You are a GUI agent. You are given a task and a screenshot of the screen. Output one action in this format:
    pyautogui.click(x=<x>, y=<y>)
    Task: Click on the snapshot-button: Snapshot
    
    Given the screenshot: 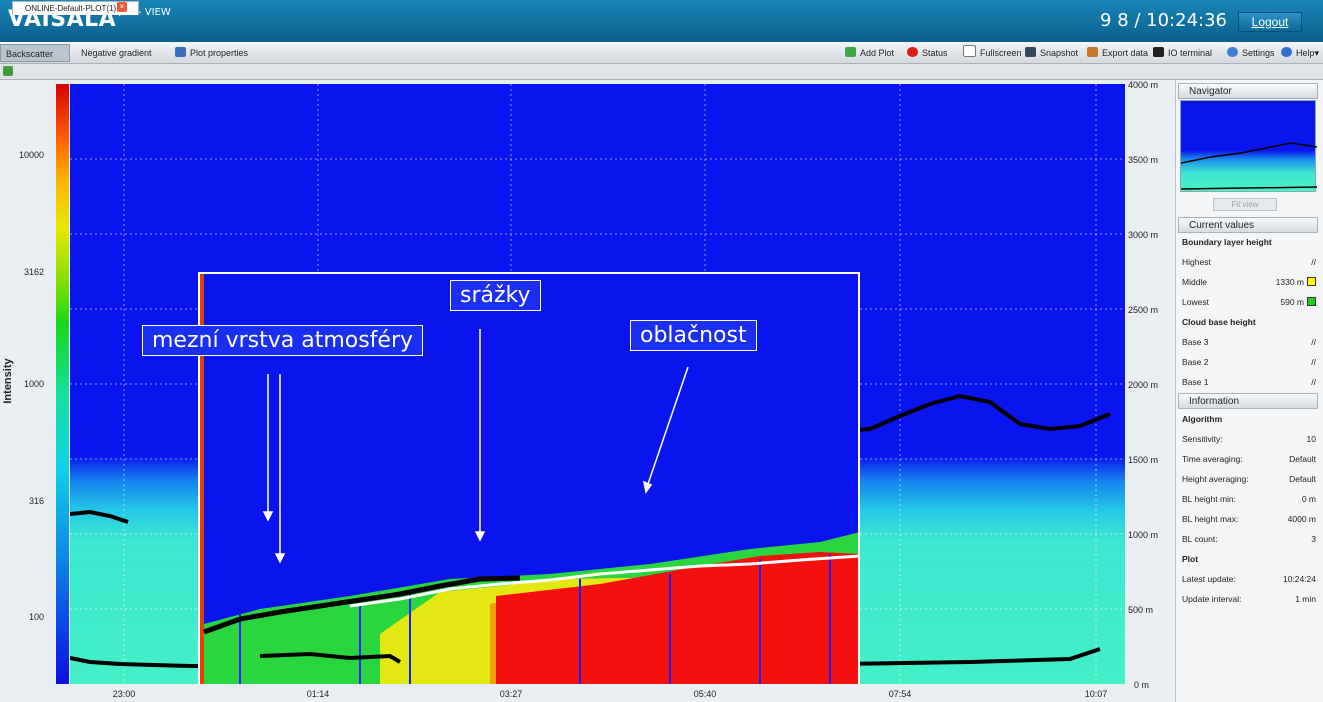 What is the action you would take?
    pyautogui.click(x=1051, y=53)
    